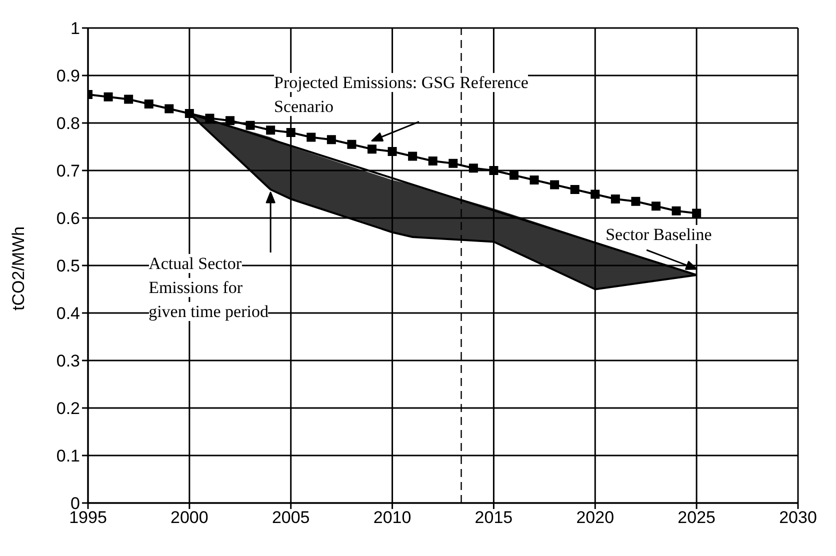 The height and width of the screenshot is (556, 836). I want to click on annotation: Actual Sector Emissions for given time period, so click(208, 287).